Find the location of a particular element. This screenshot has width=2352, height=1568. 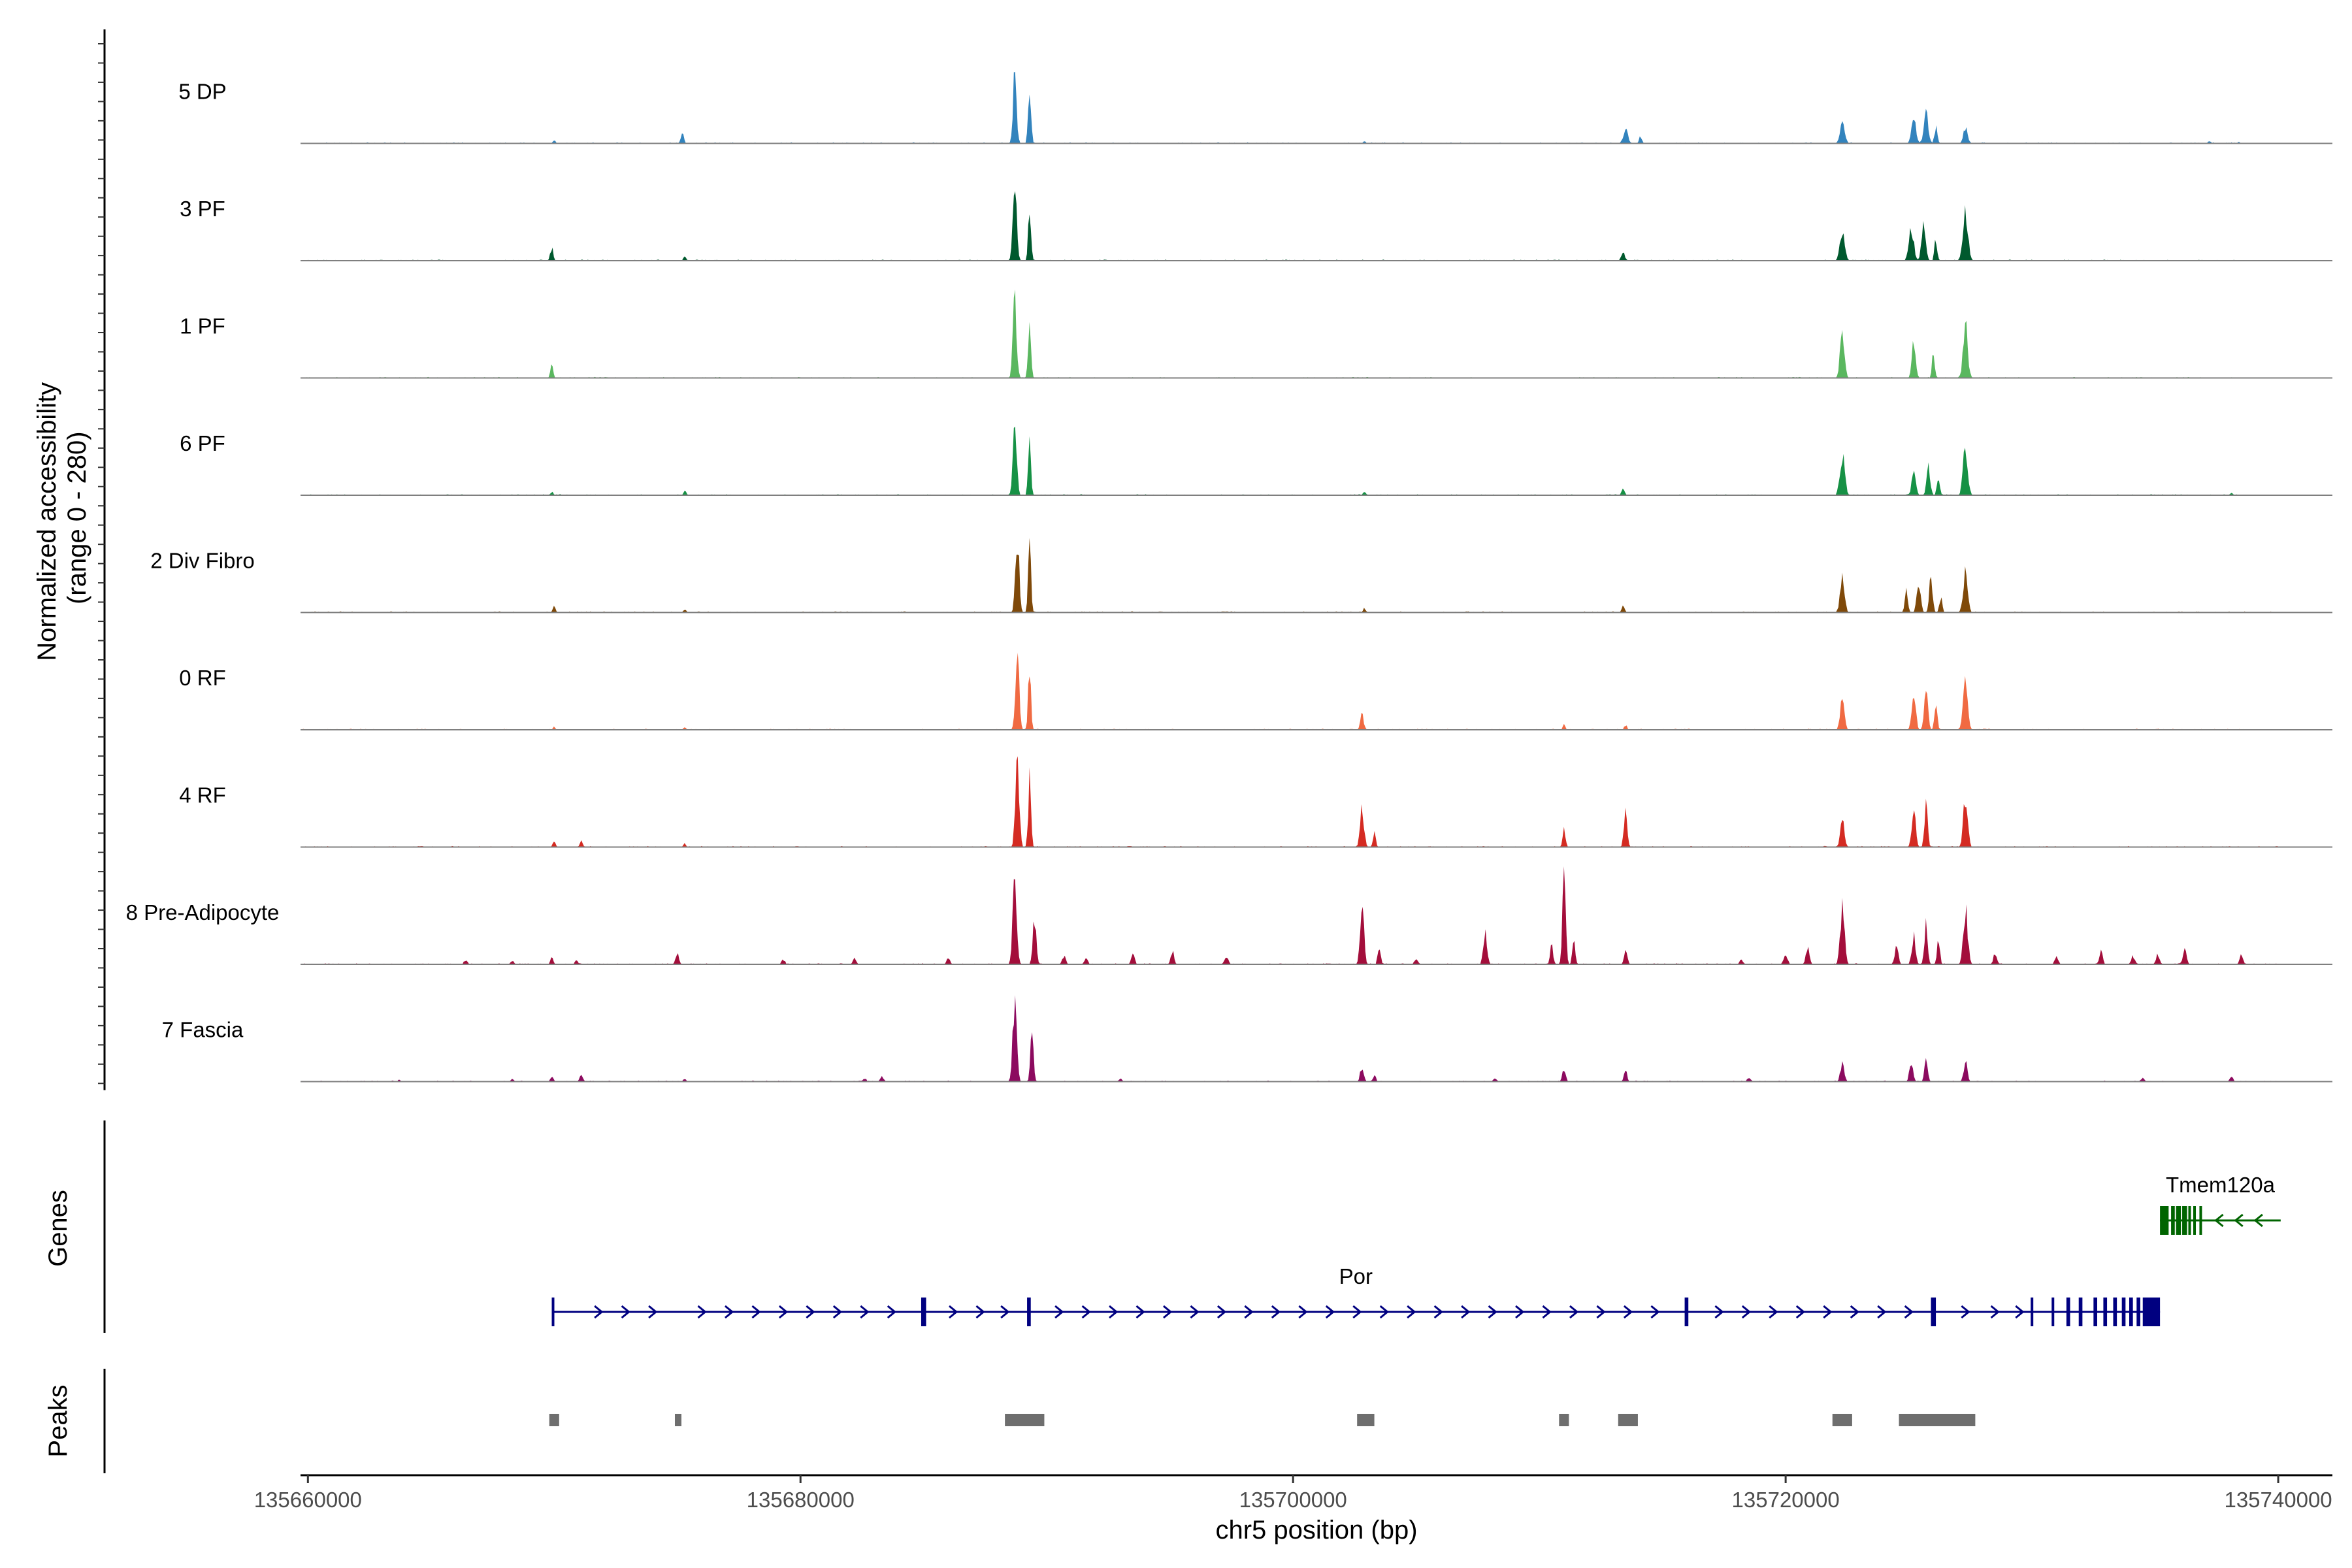

track-label: 6 PF is located at coordinates (202, 443).